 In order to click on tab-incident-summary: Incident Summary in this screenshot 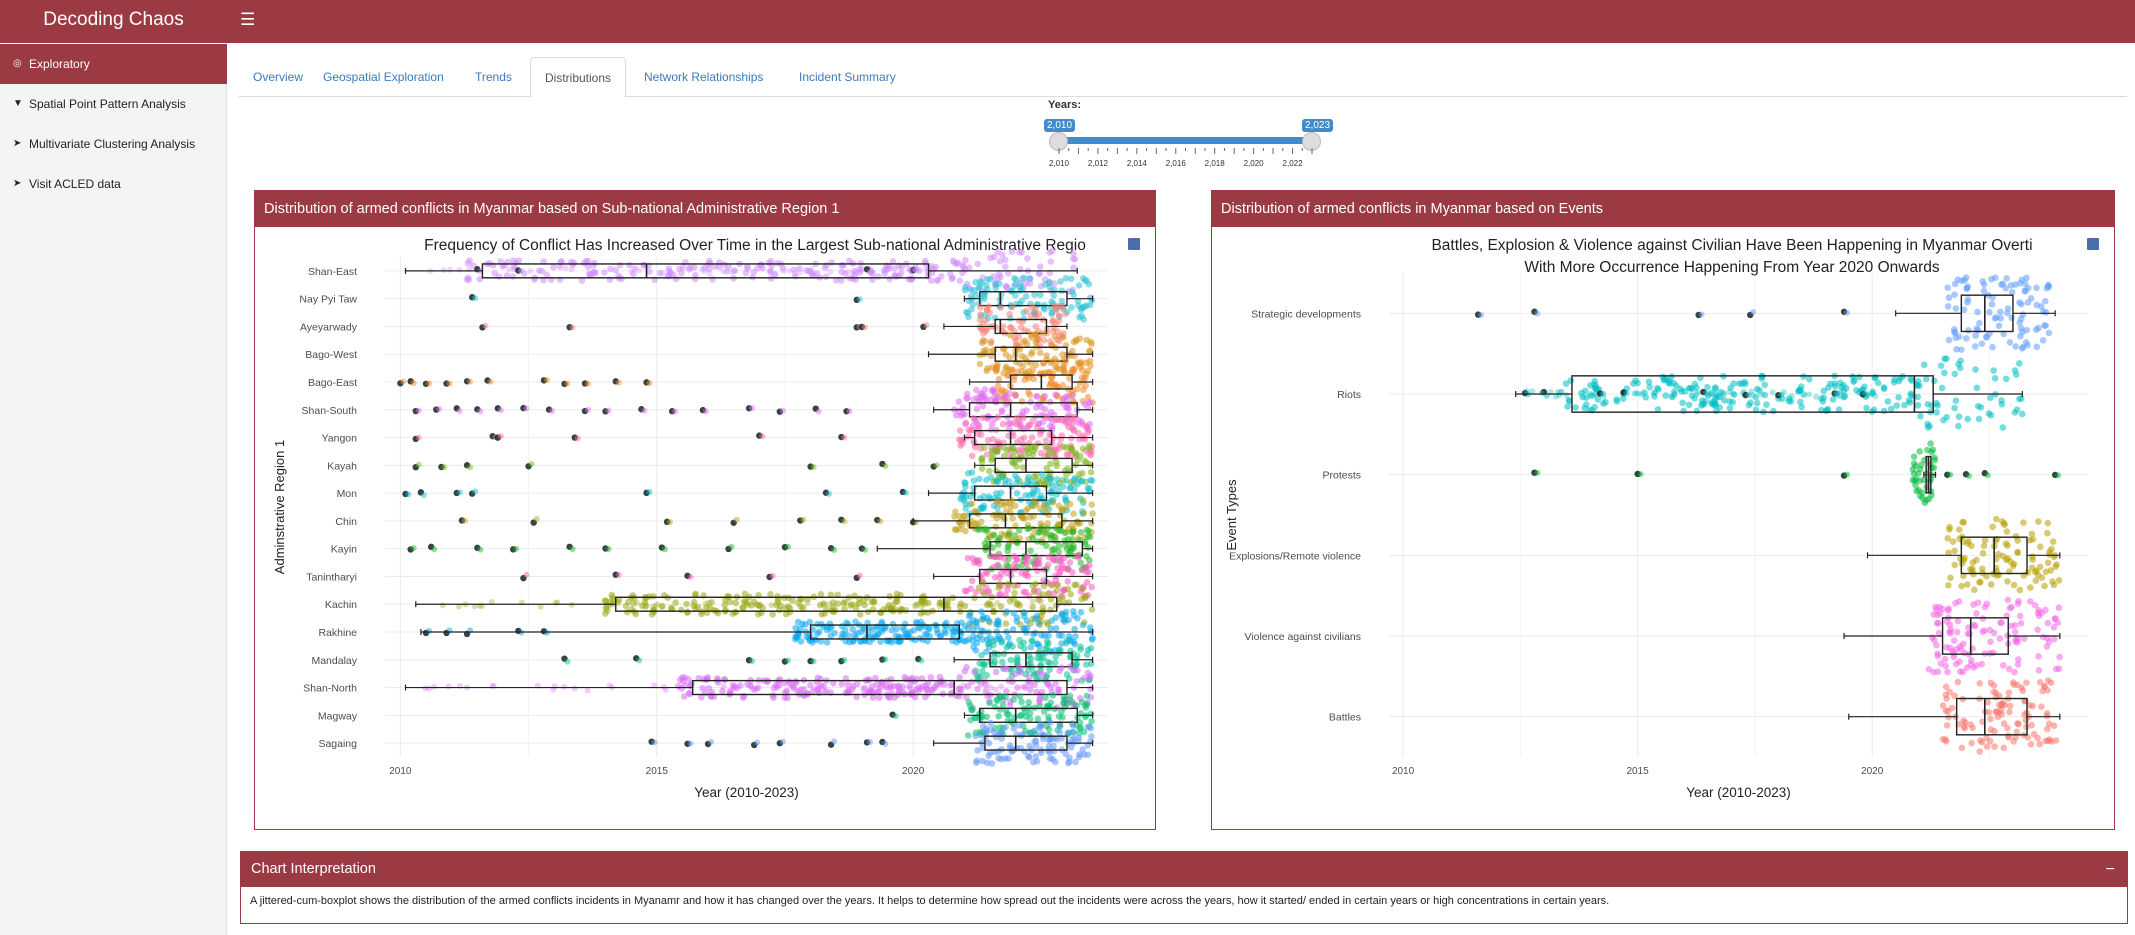, I will do `click(847, 77)`.